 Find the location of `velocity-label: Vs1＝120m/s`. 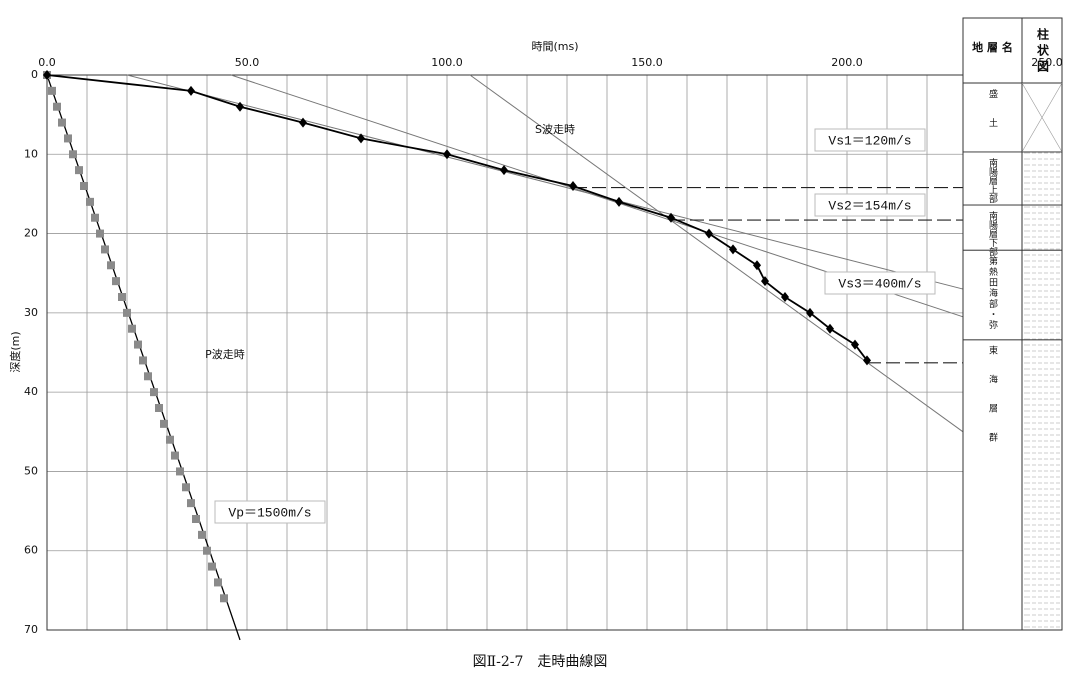

velocity-label: Vs1＝120m/s is located at coordinates (869, 140).